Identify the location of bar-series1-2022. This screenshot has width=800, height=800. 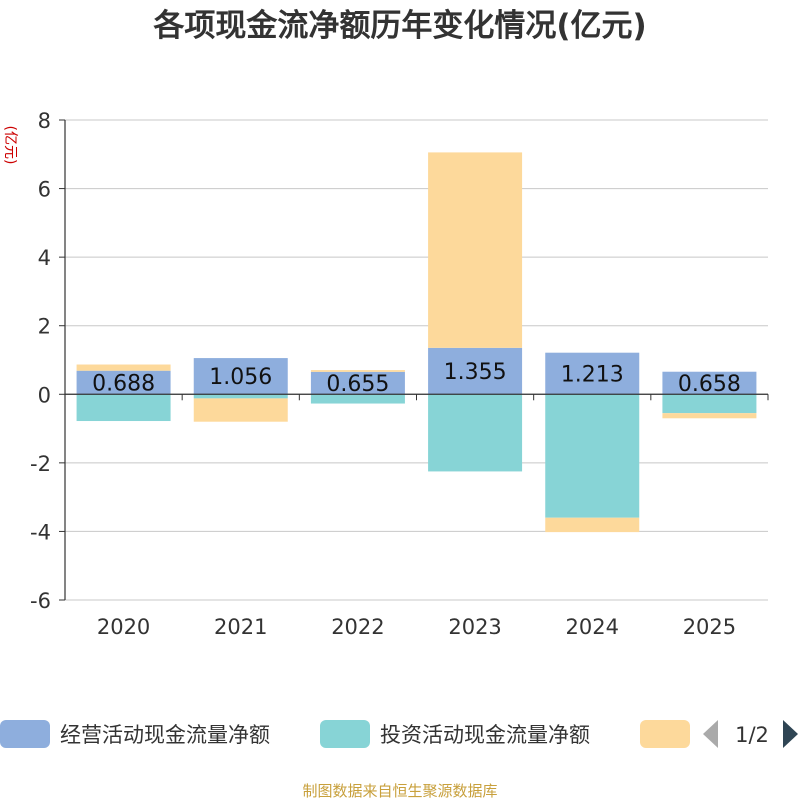
(357, 383).